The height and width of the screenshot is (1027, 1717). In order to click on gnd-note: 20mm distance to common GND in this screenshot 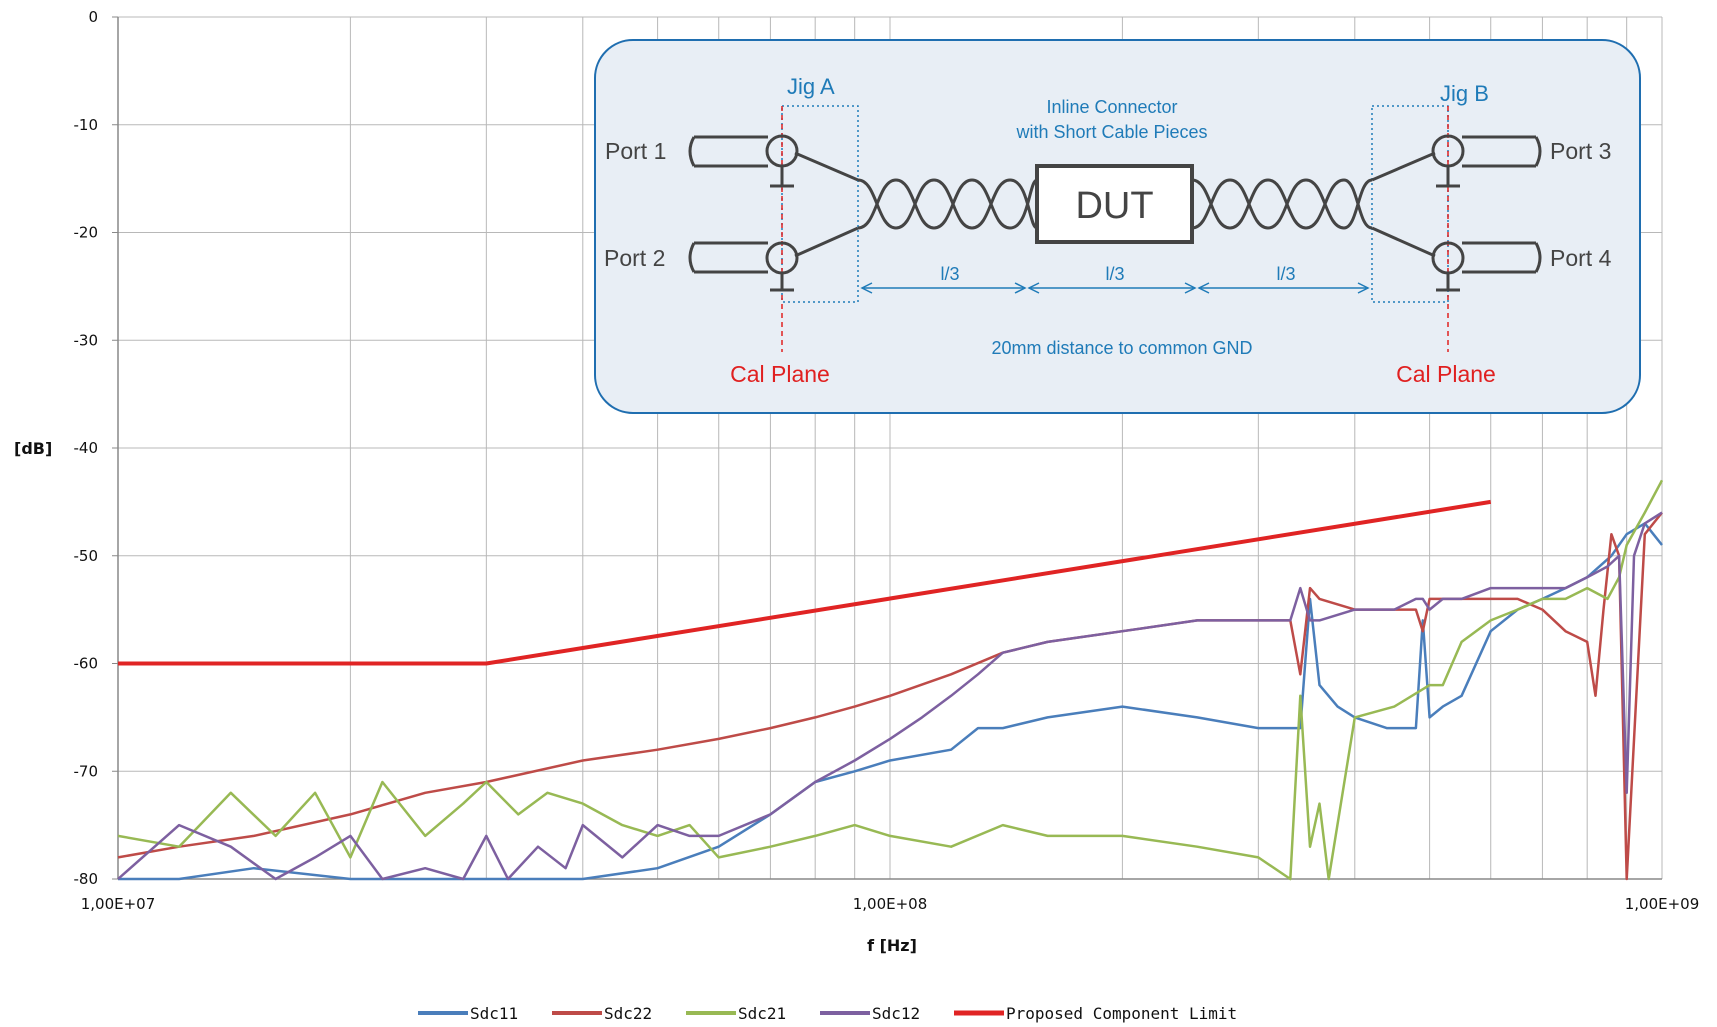, I will do `click(1121, 348)`.